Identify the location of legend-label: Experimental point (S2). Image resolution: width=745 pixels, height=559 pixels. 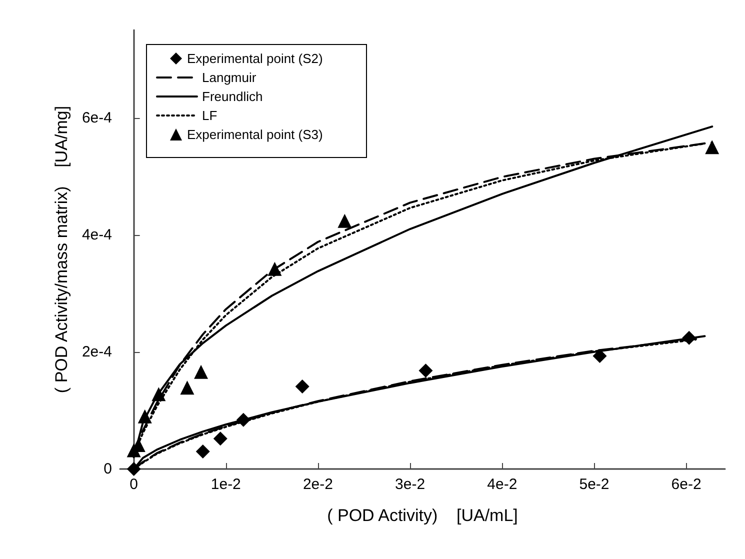
(255, 58).